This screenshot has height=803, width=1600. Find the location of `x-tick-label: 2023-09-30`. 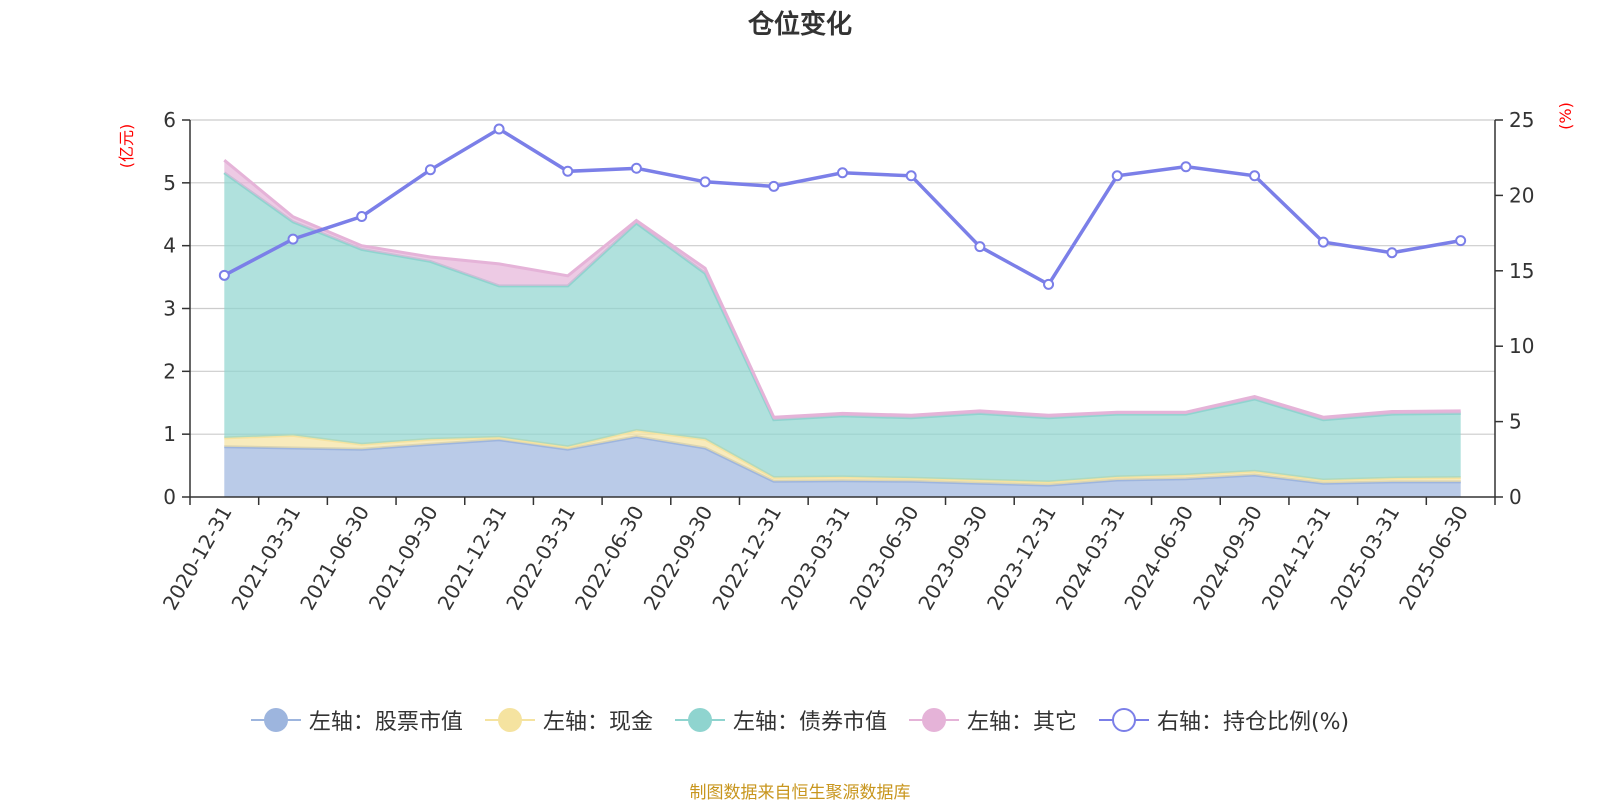

x-tick-label: 2023-09-30 is located at coordinates (952, 558).